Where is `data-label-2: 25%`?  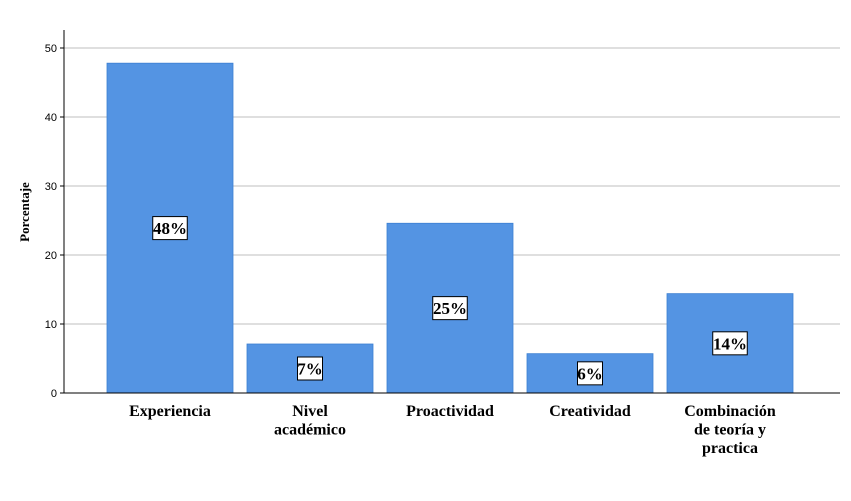
data-label-2: 25% is located at coordinates (450, 308).